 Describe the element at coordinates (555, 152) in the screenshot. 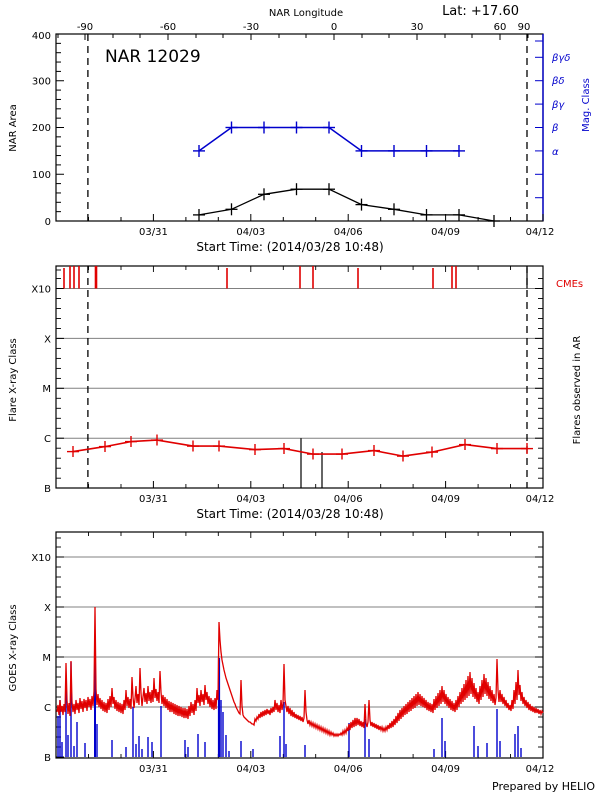

I see `magclass-axis-label: α` at that location.